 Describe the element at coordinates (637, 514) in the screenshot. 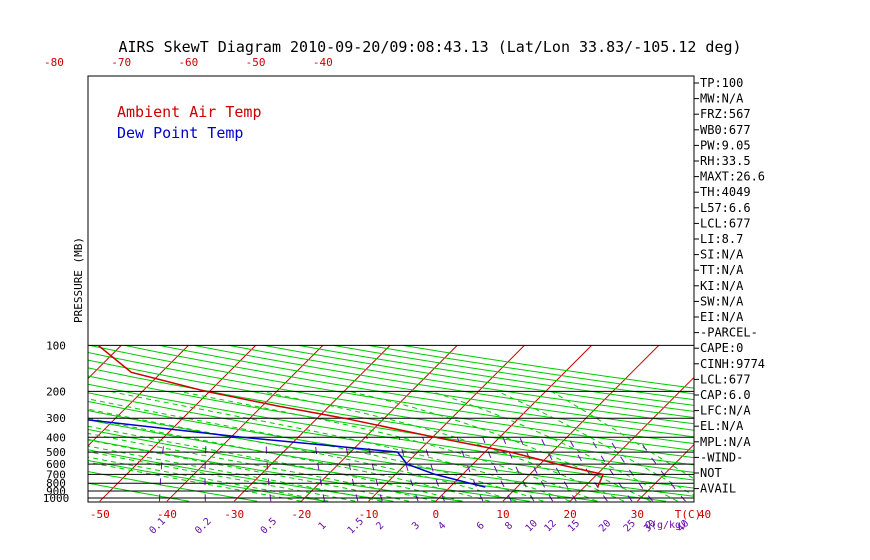

I see `bottom-temp-tick-label: 30` at that location.